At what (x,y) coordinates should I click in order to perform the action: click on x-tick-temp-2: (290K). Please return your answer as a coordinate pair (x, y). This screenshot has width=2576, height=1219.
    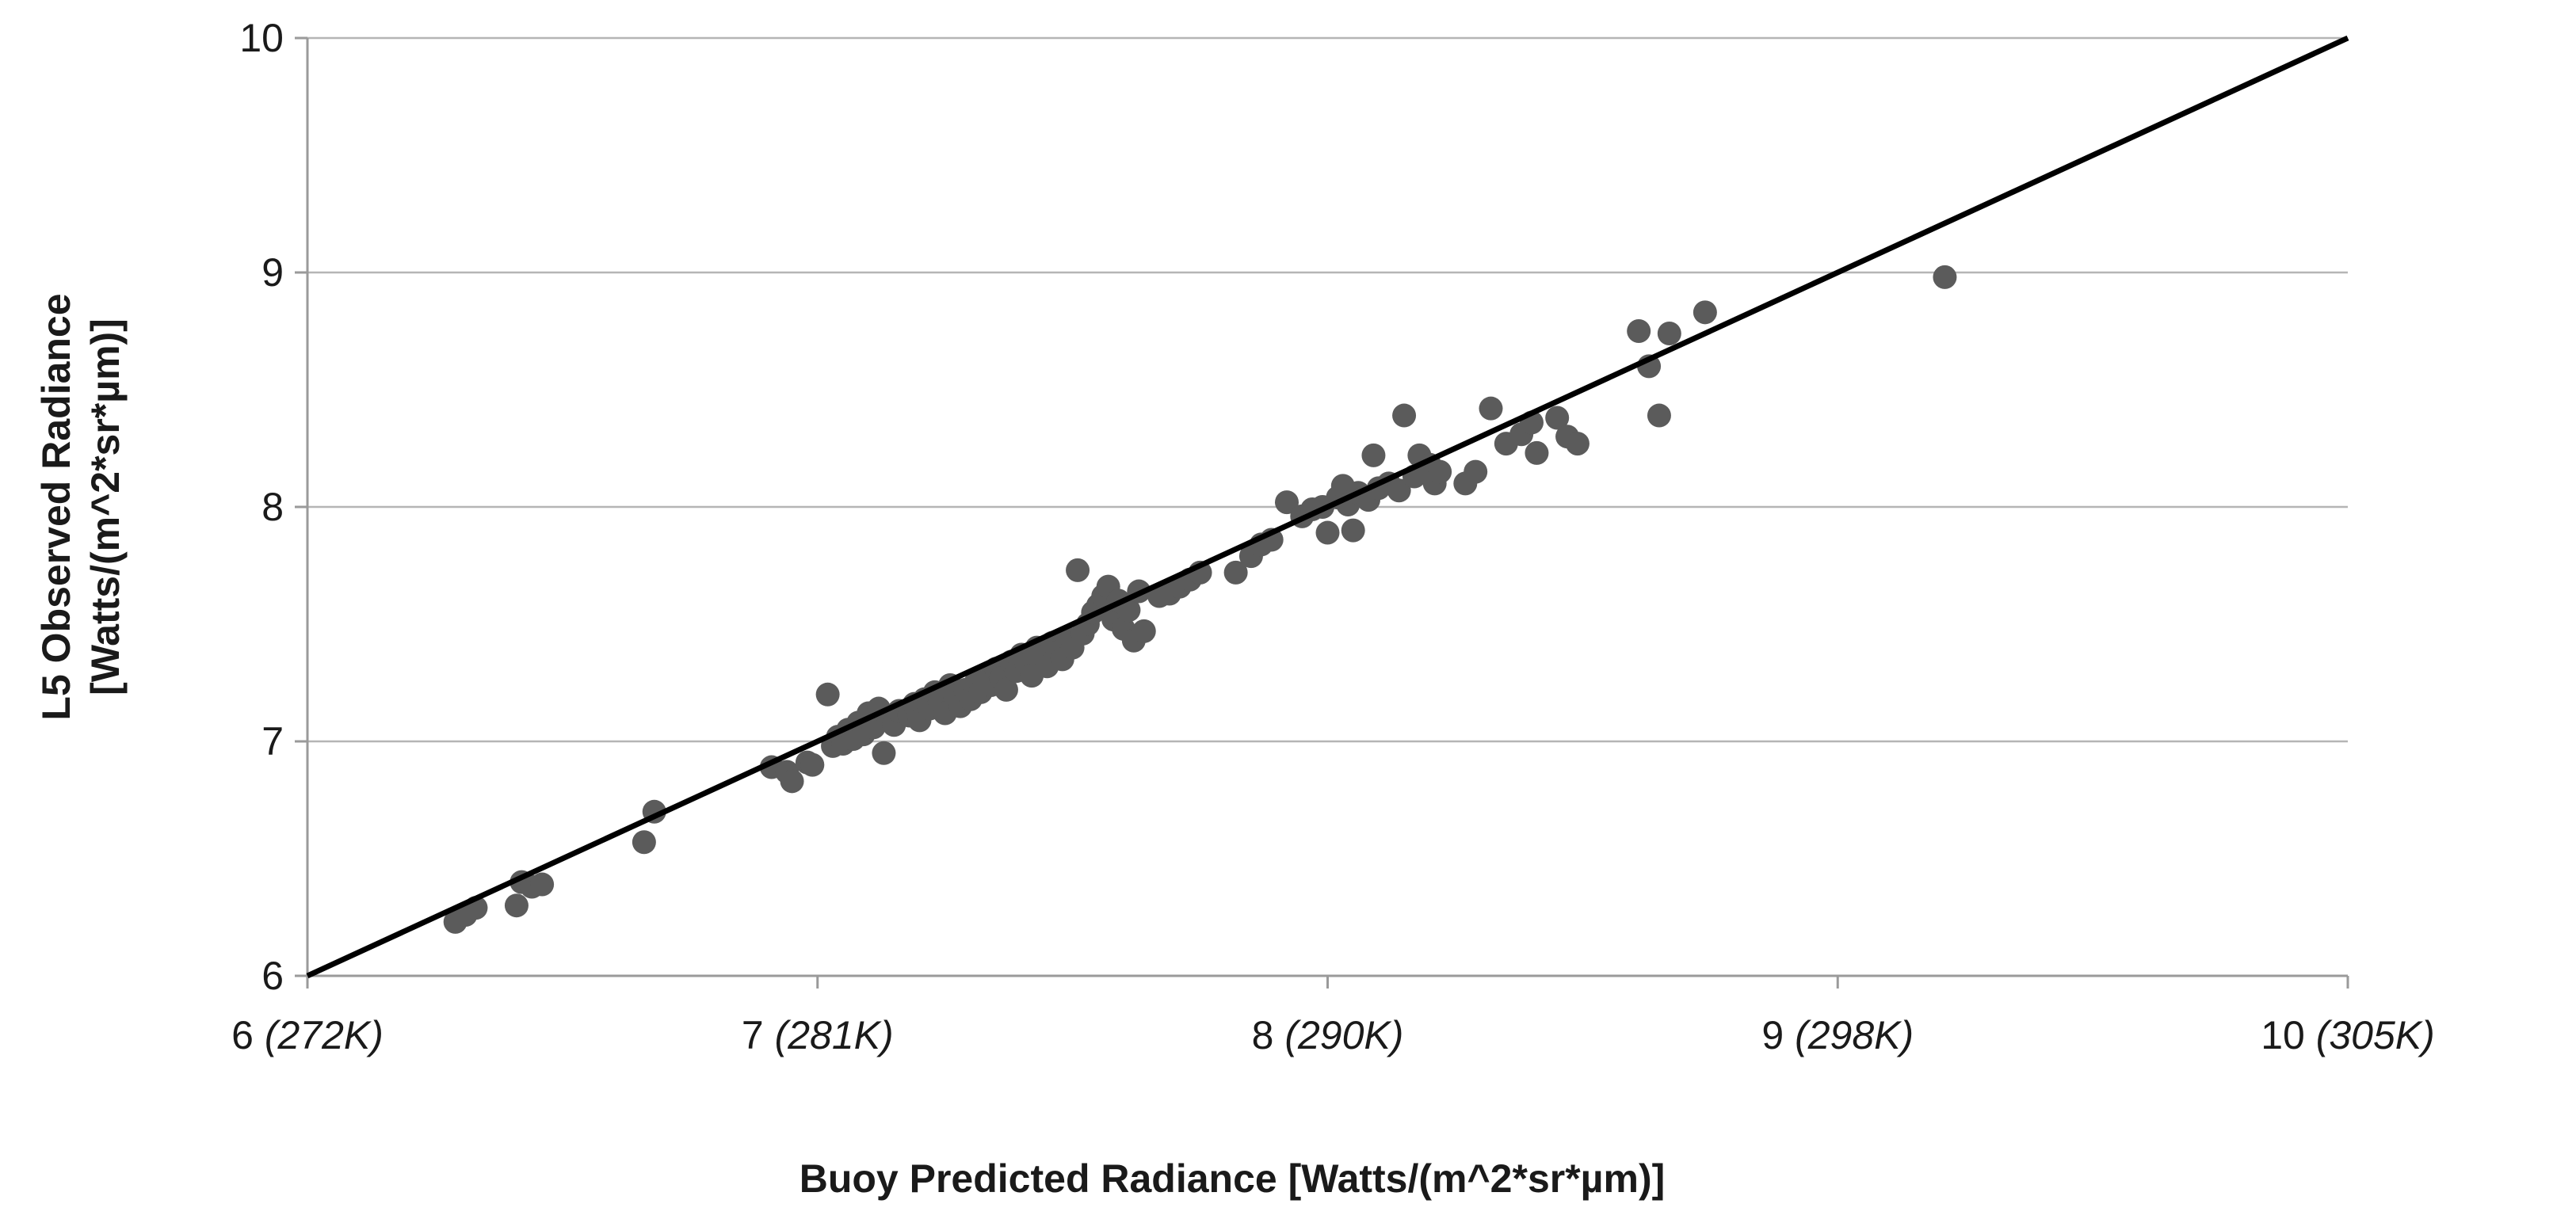
    Looking at the image, I should click on (1343, 1035).